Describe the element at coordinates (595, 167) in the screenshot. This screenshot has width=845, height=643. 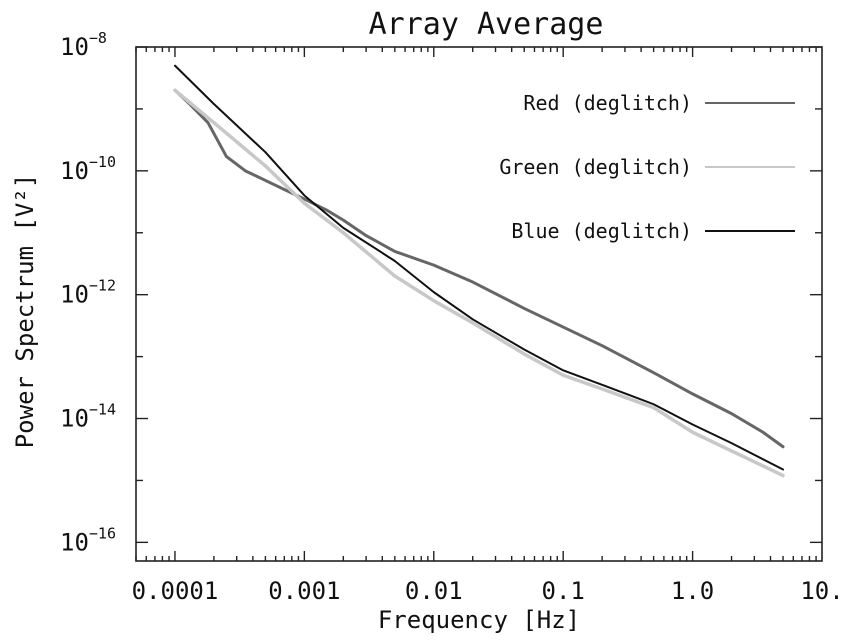
I see `legend-label: Green (deglitch)` at that location.